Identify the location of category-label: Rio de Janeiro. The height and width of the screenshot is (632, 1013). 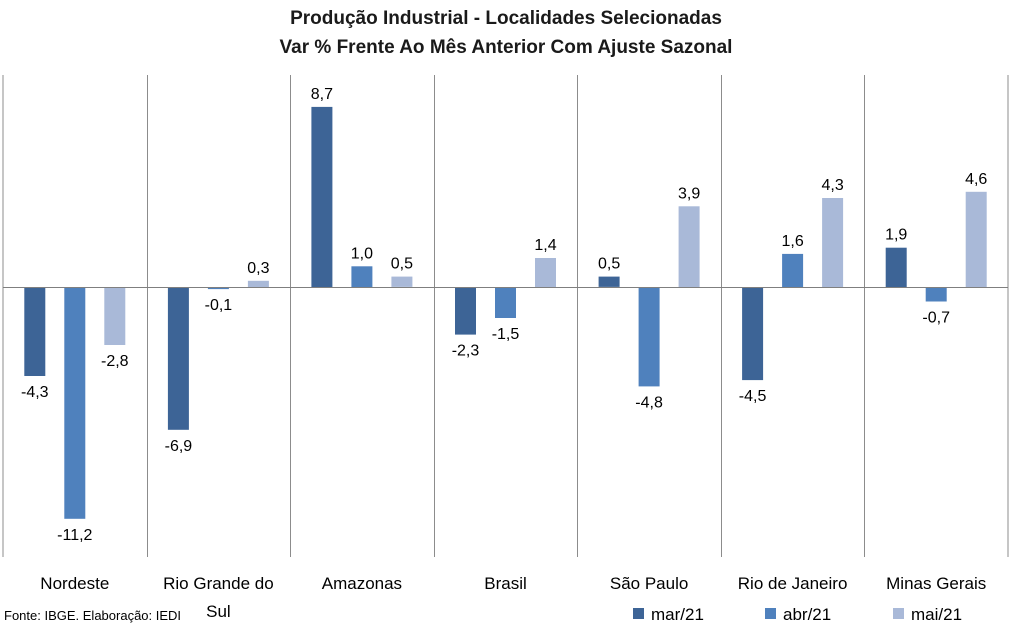
(793, 583).